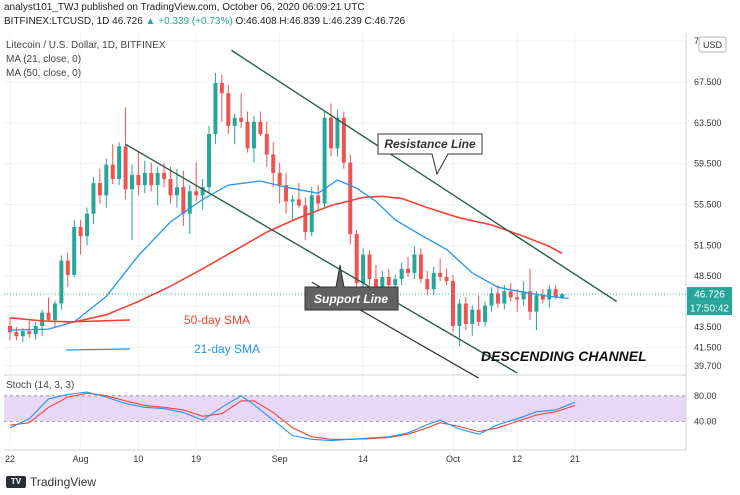 The height and width of the screenshot is (495, 740). What do you see at coordinates (351, 299) in the screenshot?
I see `support-label: Support Line` at bounding box center [351, 299].